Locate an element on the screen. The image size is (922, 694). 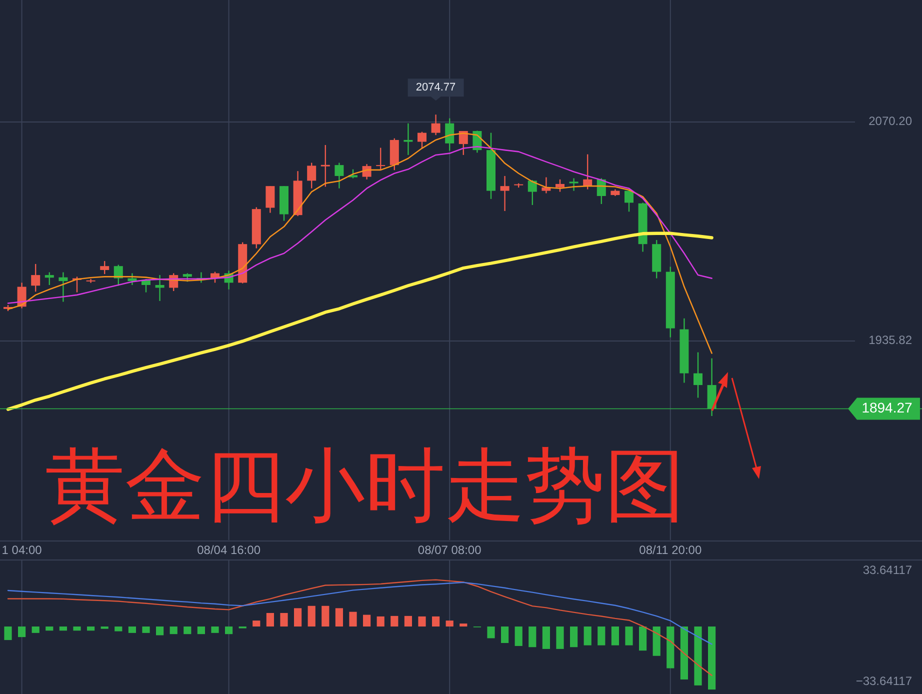
y-tick-label: 2070.20 is located at coordinates (890, 121).